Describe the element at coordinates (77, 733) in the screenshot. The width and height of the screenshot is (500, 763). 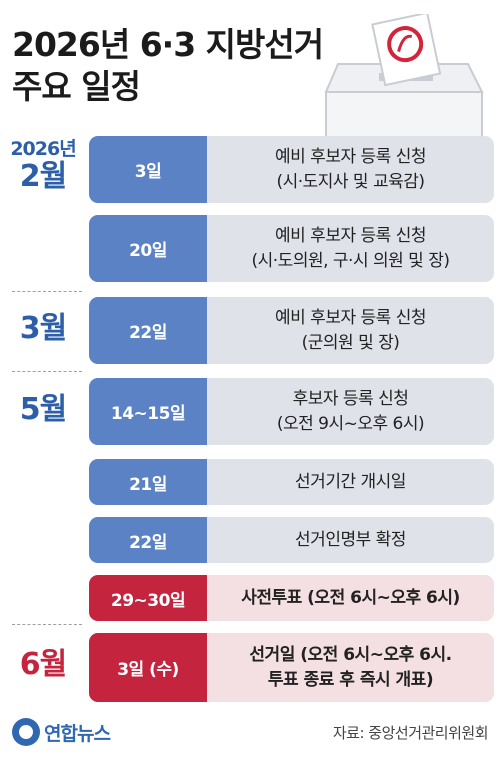
I see `logo-text: 연합뉴스` at that location.